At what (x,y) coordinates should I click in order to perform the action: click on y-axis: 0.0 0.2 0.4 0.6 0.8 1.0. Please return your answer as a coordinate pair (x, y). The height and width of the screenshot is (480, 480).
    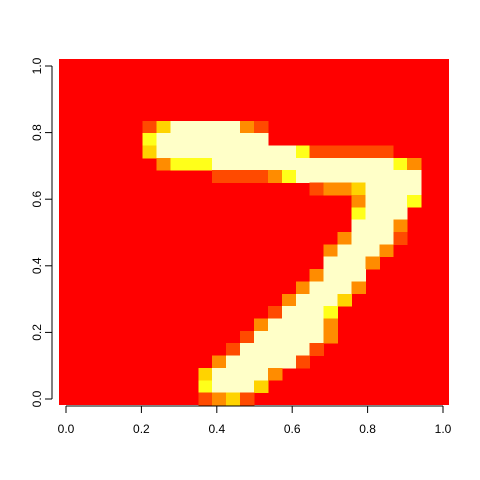
    Looking at the image, I should click on (41, 232).